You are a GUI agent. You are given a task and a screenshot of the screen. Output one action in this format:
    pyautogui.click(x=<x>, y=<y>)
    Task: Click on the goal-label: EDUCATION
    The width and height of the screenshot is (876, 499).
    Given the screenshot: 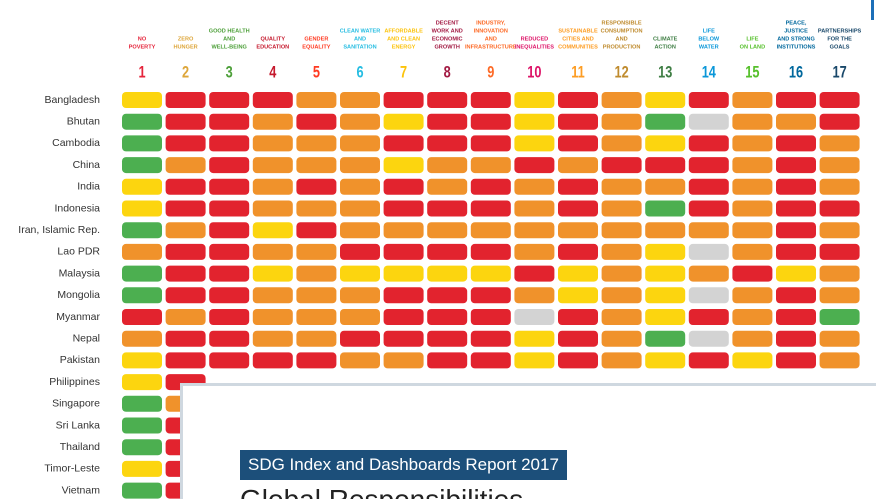 What is the action you would take?
    pyautogui.click(x=272, y=47)
    